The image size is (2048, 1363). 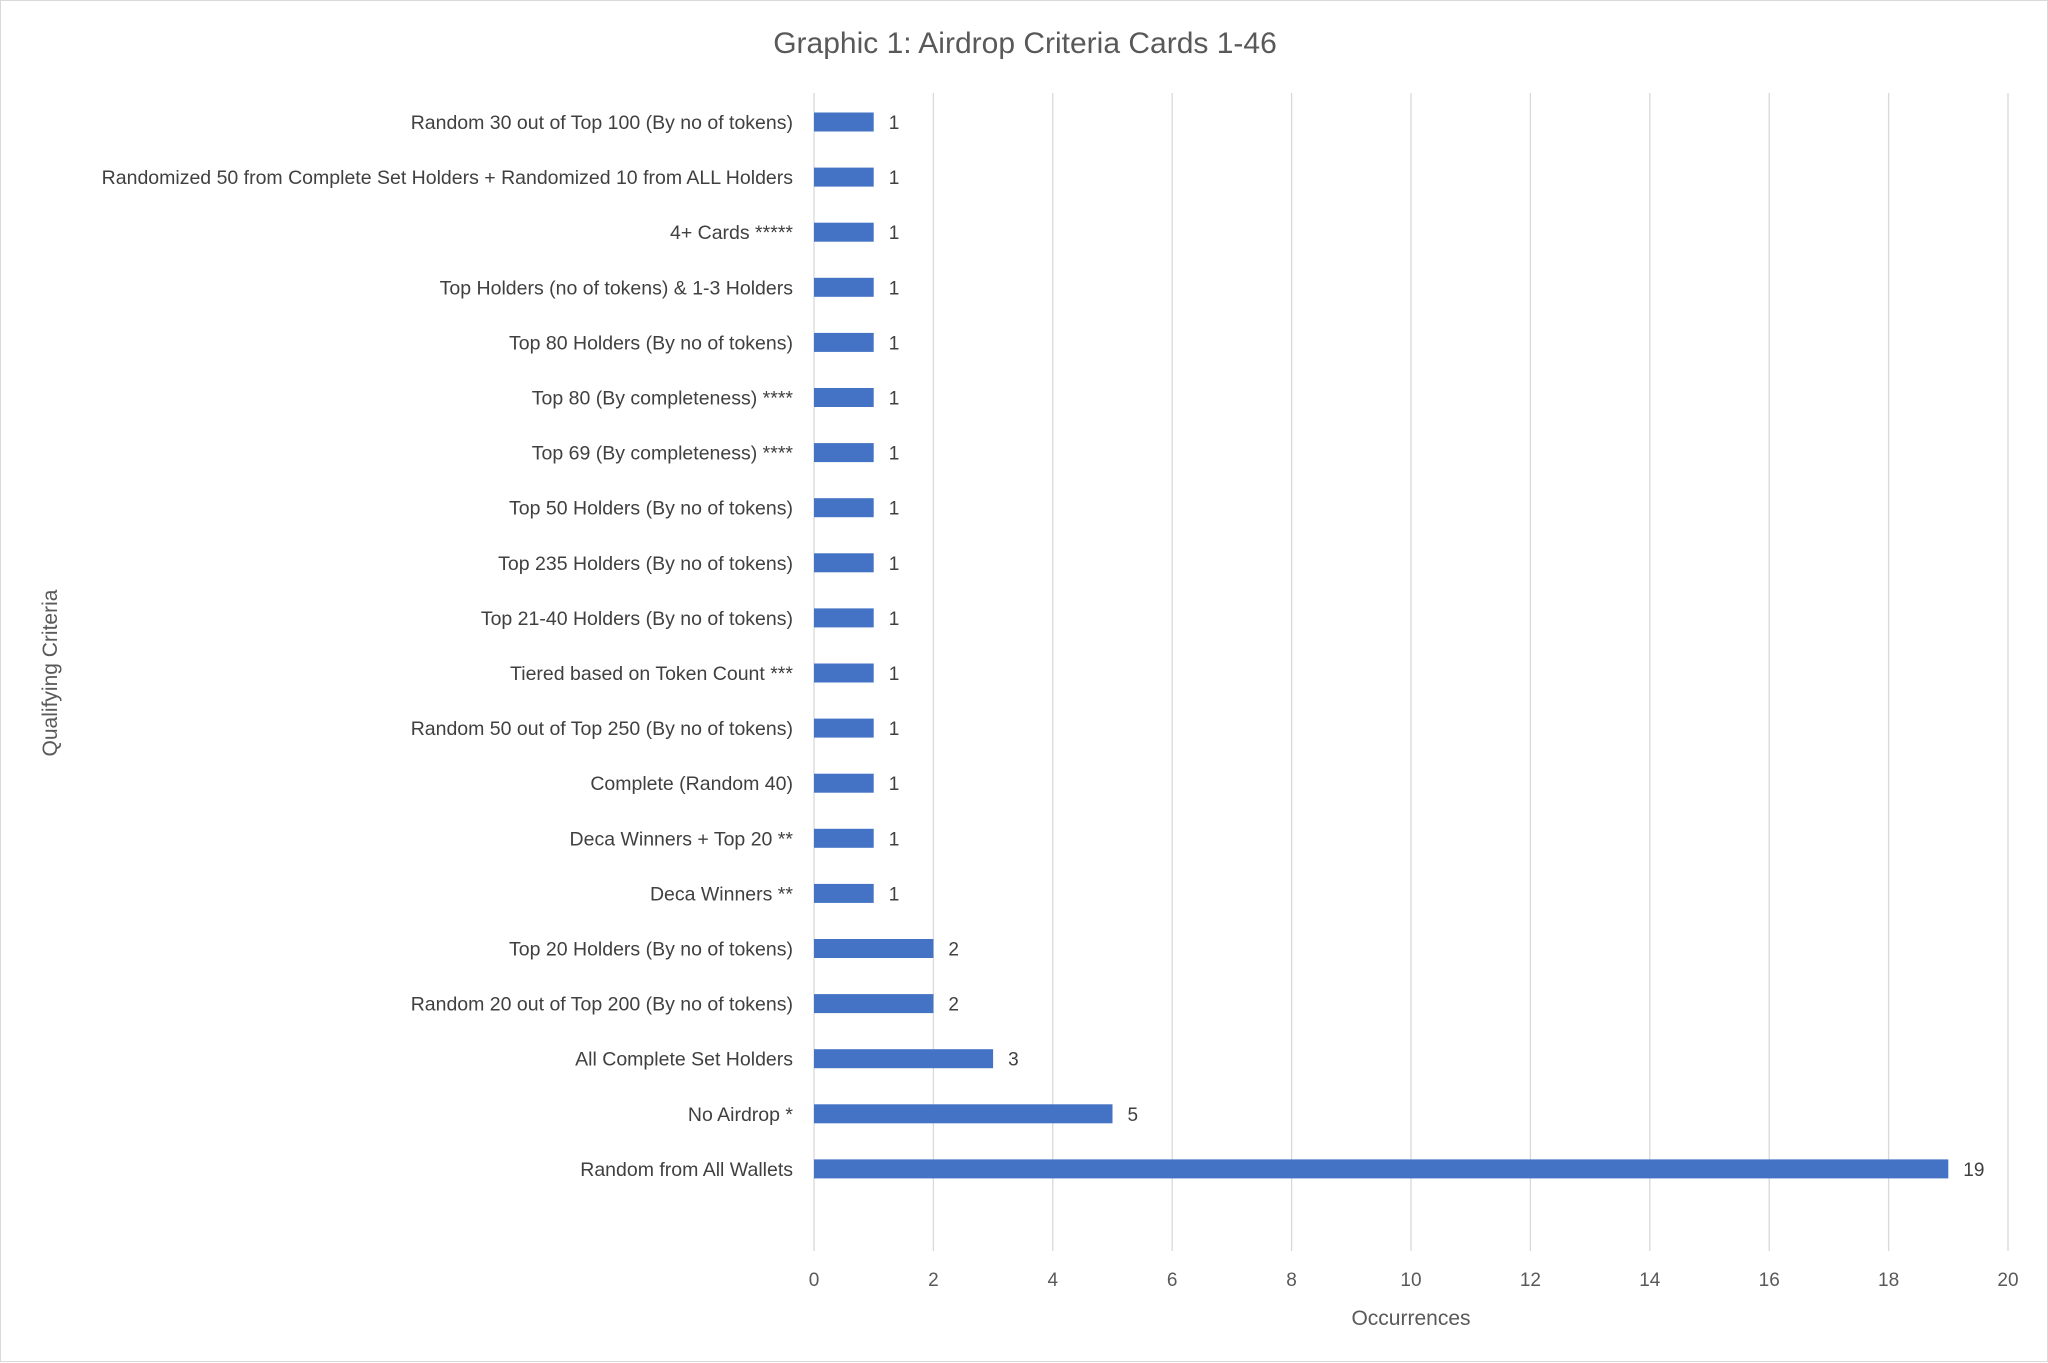 What do you see at coordinates (1291, 1280) in the screenshot?
I see `x-tick-label: 8` at bounding box center [1291, 1280].